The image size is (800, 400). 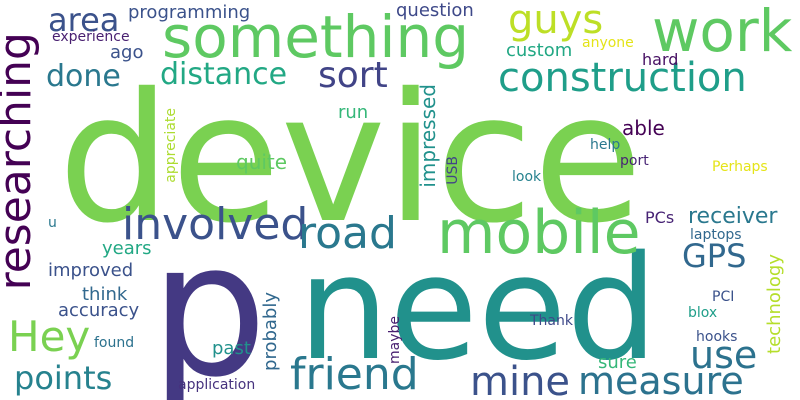 What do you see at coordinates (99, 310) in the screenshot?
I see `word-accuracy: accuracy` at bounding box center [99, 310].